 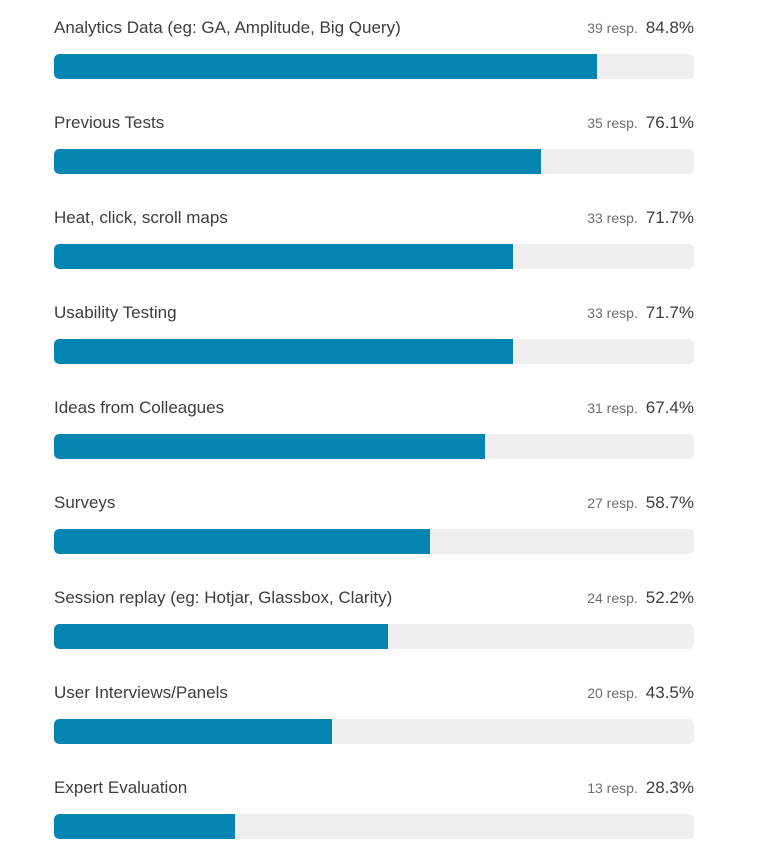 I want to click on response-count: 27 resp., so click(x=612, y=503).